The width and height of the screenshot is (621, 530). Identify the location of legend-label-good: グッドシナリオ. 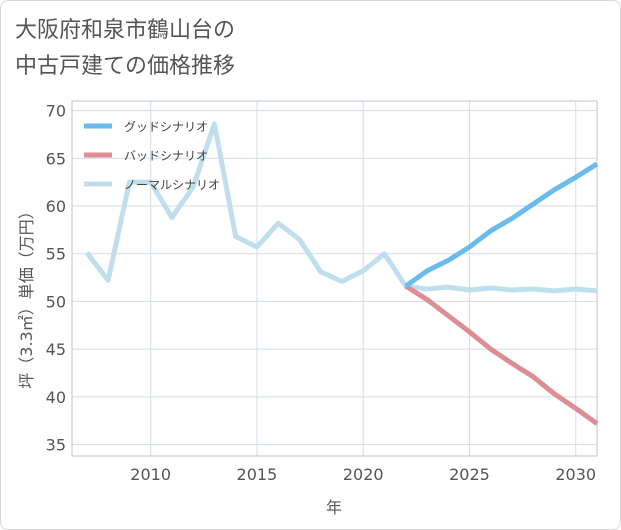
(166, 127).